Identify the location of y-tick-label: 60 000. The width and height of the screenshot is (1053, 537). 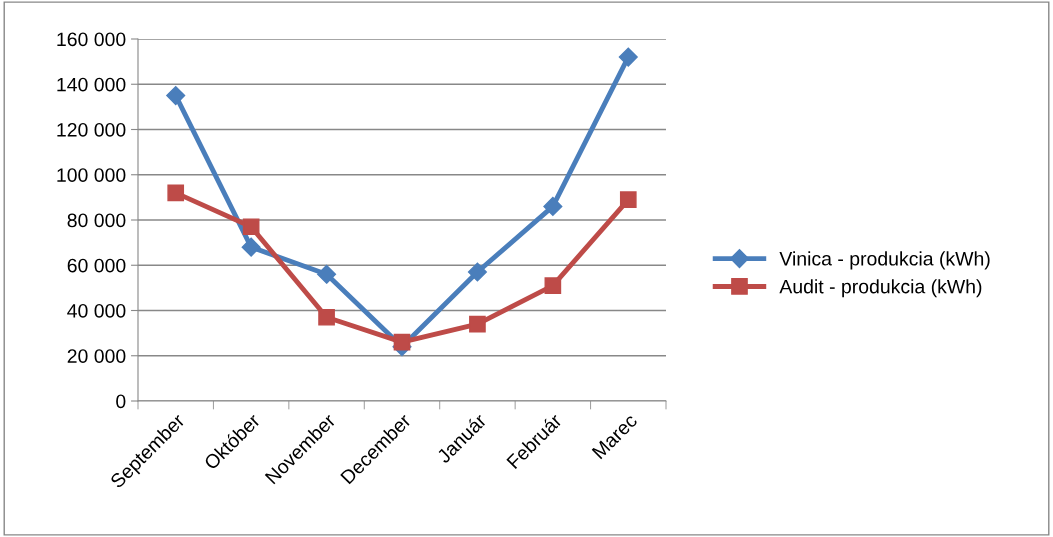
(96, 265).